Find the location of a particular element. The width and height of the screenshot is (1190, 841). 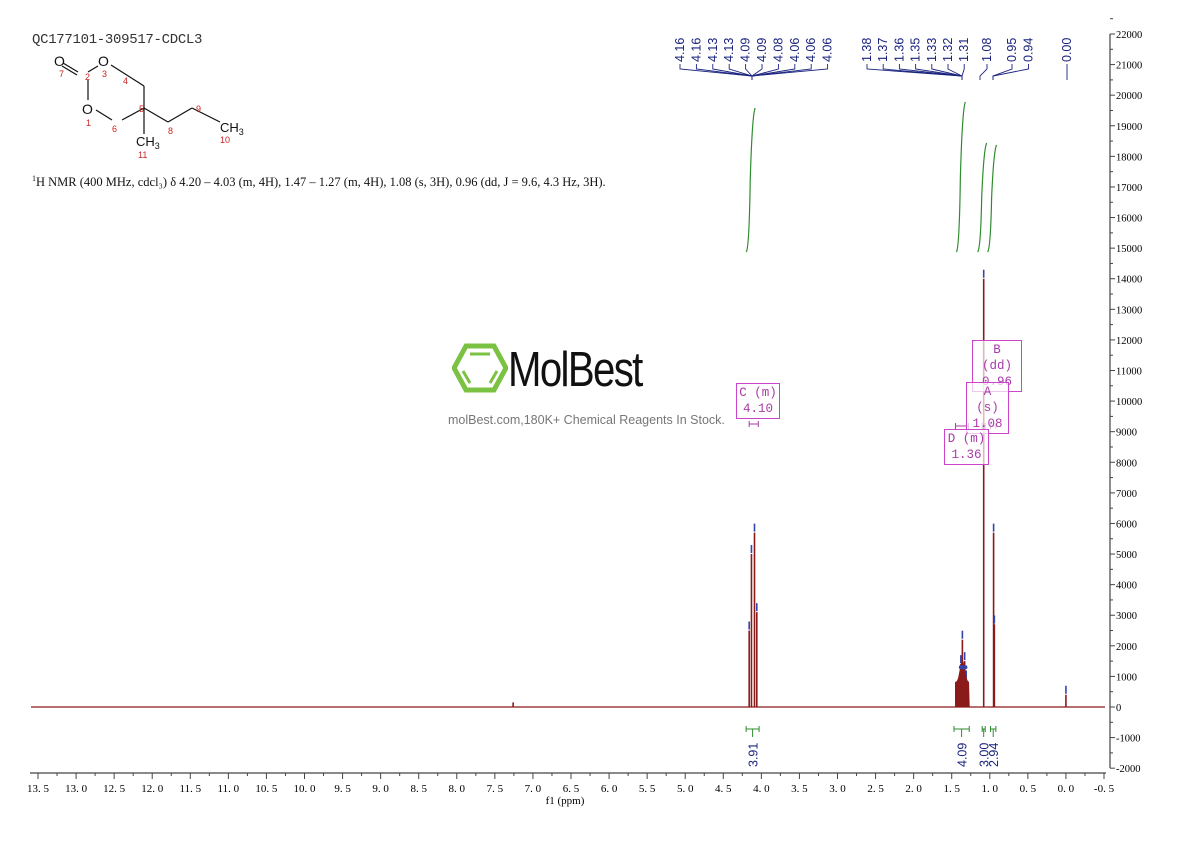

y-tick-label: 18000 is located at coordinates (1129, 157).